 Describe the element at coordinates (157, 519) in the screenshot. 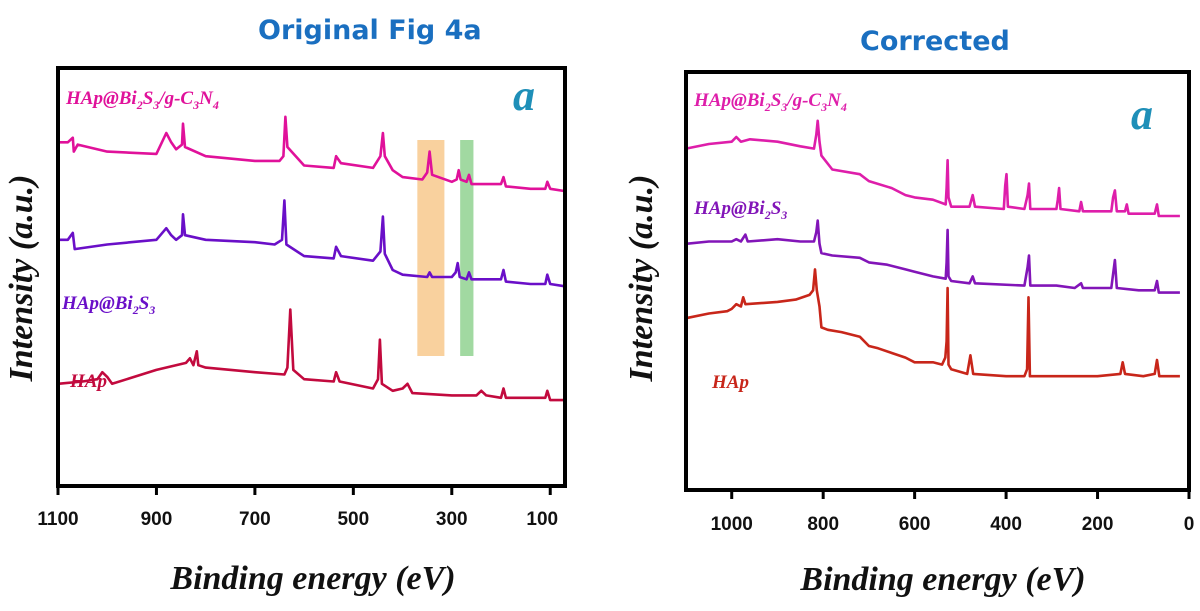

I see `x-tick-label-900: 900` at that location.